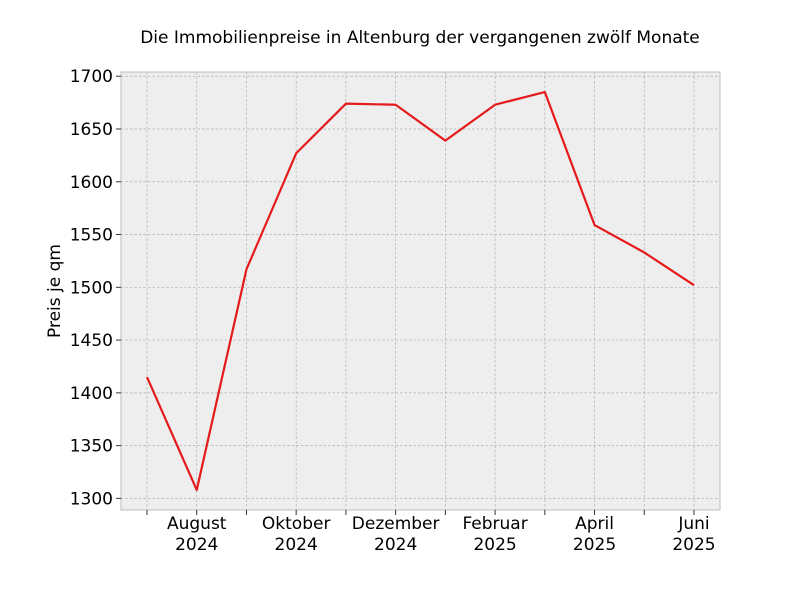 The height and width of the screenshot is (600, 800). I want to click on y-tick-label: 1550, so click(91, 236).